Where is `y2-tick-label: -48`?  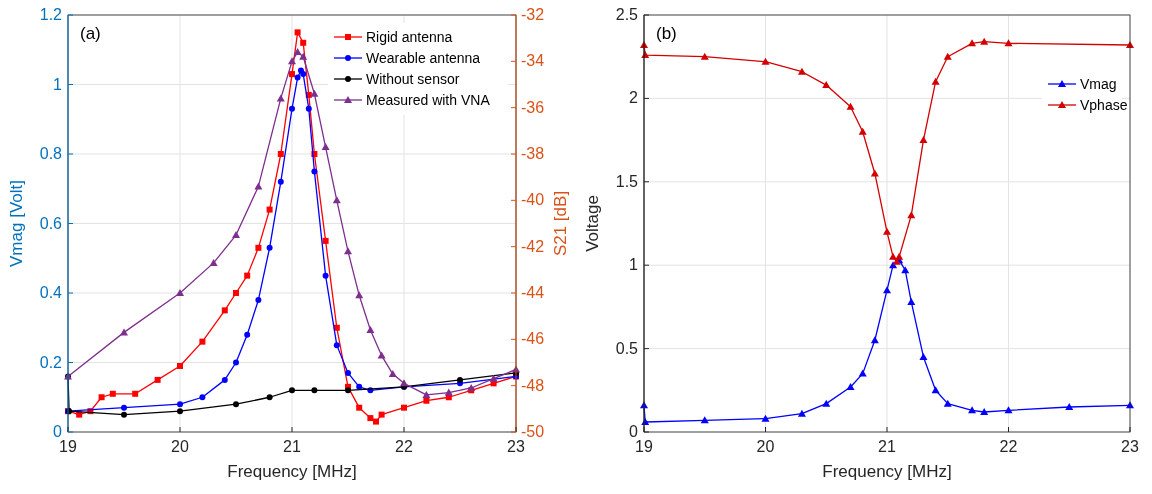
y2-tick-label: -48 is located at coordinates (533, 385).